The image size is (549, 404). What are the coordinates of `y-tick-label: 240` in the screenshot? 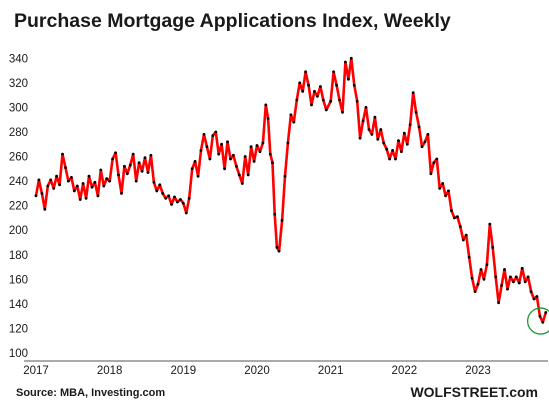 It's located at (18, 182).